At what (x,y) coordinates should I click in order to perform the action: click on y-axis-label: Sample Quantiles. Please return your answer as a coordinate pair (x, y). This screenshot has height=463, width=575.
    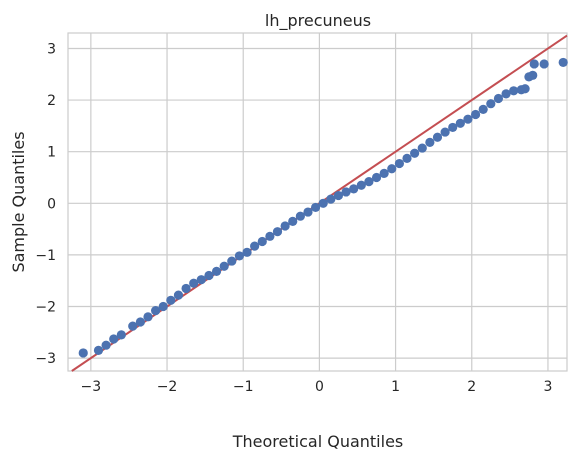
    Looking at the image, I should click on (18, 201).